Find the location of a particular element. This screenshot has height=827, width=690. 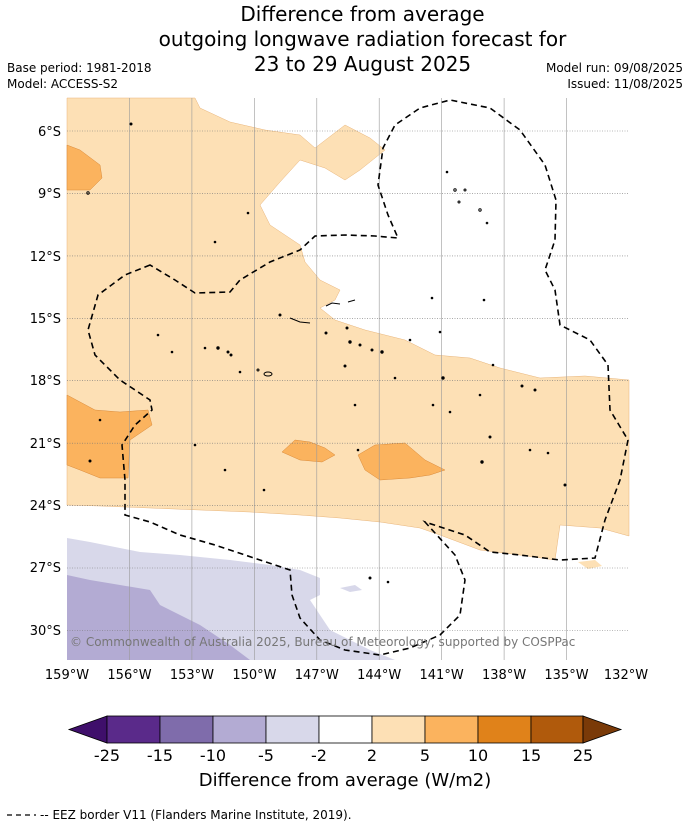

lon-label-132w: 132°W is located at coordinates (626, 675).